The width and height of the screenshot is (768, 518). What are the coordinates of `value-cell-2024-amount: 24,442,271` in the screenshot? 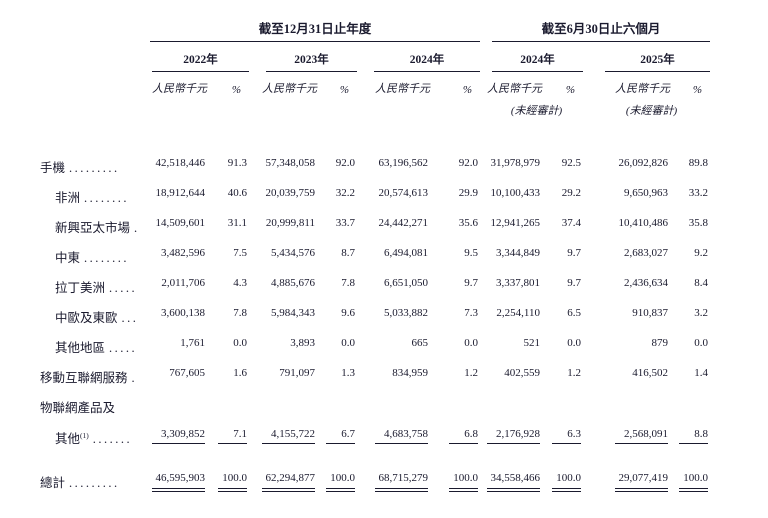 It's located at (393, 231).